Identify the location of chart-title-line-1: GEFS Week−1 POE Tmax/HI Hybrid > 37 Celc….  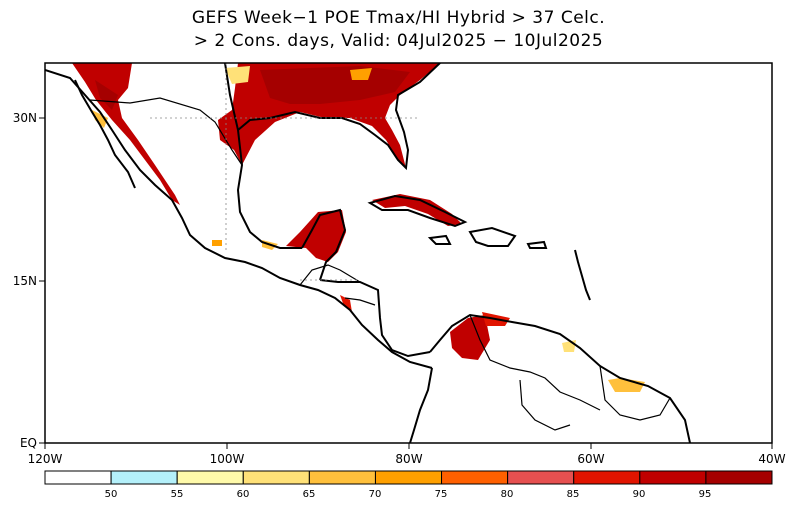
(398, 18).